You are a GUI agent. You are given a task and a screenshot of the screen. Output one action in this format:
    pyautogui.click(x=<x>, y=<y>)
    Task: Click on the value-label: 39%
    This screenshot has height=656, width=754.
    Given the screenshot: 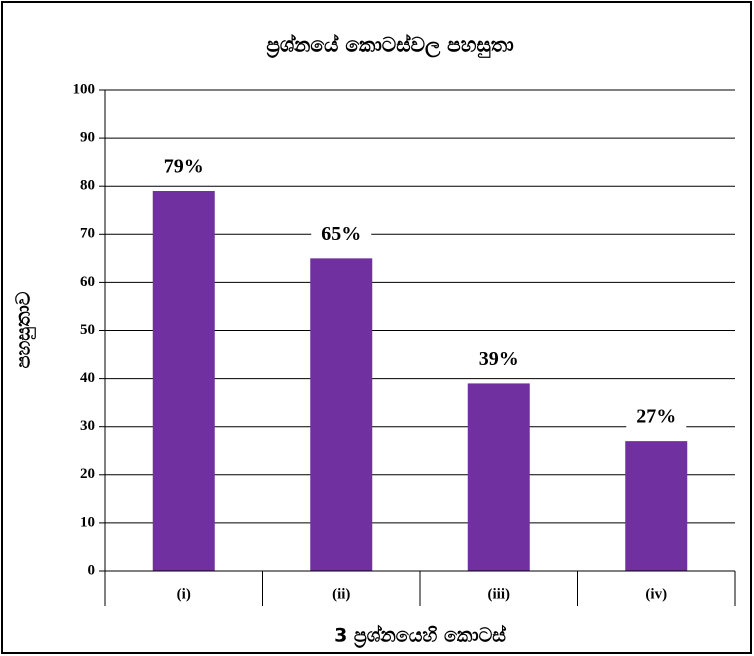 What is the action you would take?
    pyautogui.click(x=499, y=359)
    